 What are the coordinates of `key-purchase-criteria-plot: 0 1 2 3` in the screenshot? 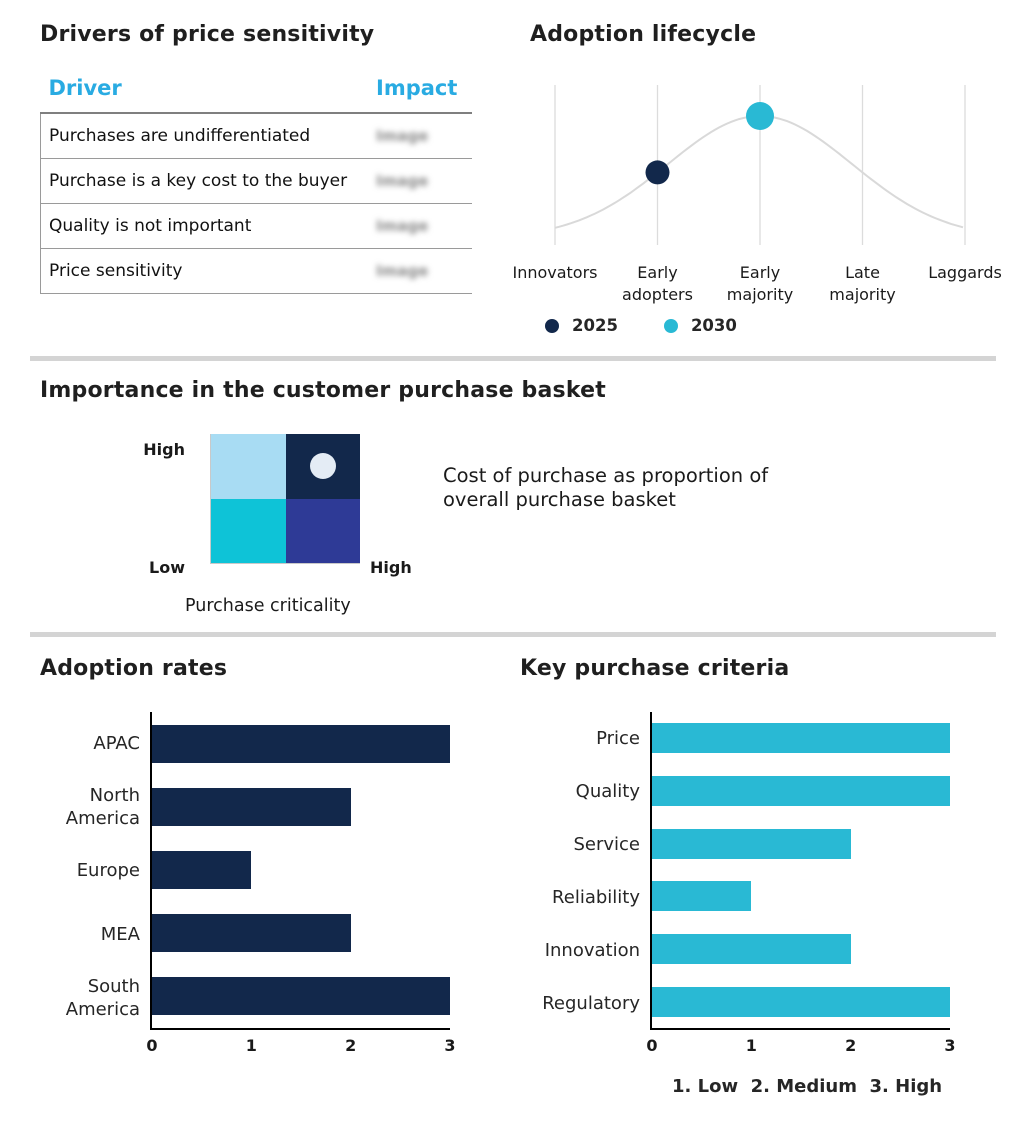 It's located at (801, 883).